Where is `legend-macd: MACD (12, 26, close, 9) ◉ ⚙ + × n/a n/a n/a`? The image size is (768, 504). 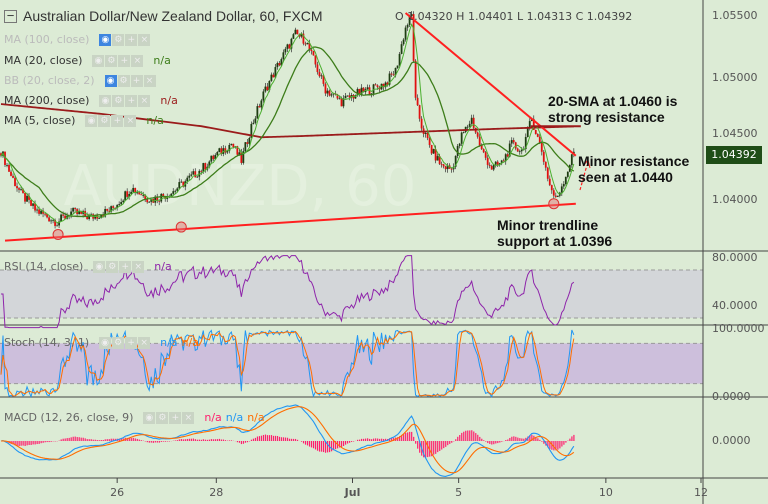
legend-macd: MACD (12, 26, close, 9) ◉ ⚙ + × n/a n/a n/a is located at coordinates (134, 417).